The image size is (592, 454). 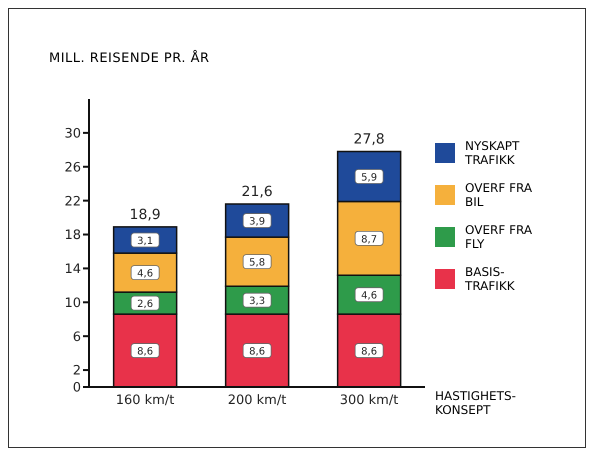 I want to click on y-tick-label: 0, so click(x=76, y=388).